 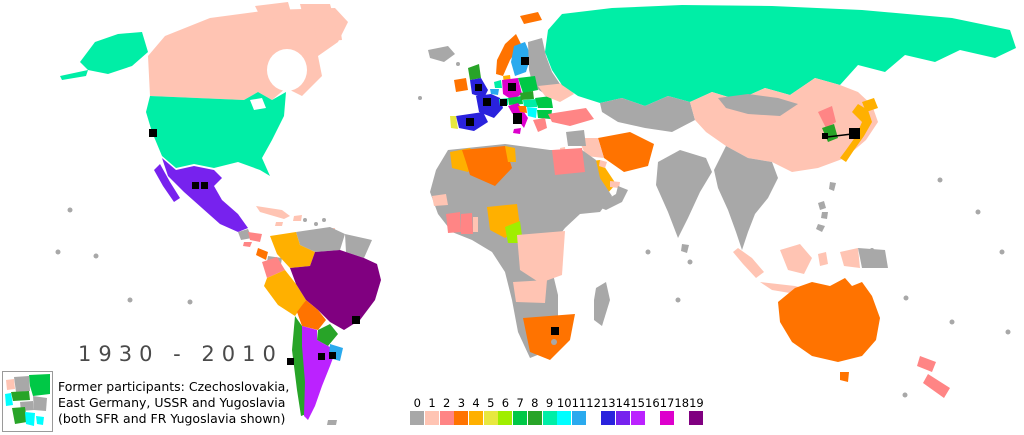 What do you see at coordinates (320, 239) in the screenshot?
I see `country-venezuela` at bounding box center [320, 239].